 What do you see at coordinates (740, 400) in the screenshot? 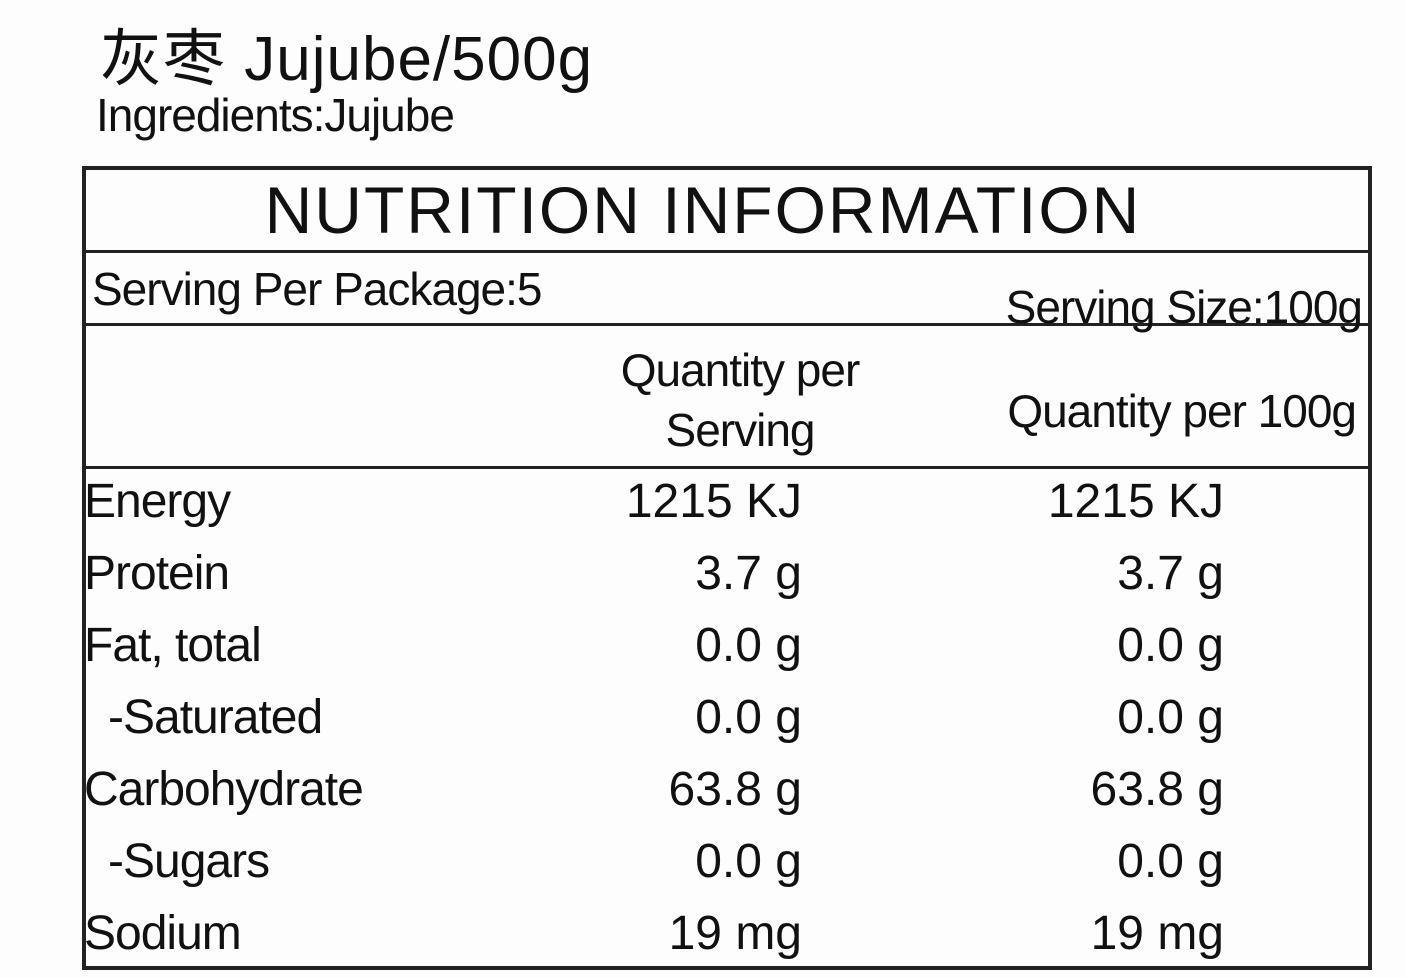
I see `column-header: Quantity per Serving` at bounding box center [740, 400].